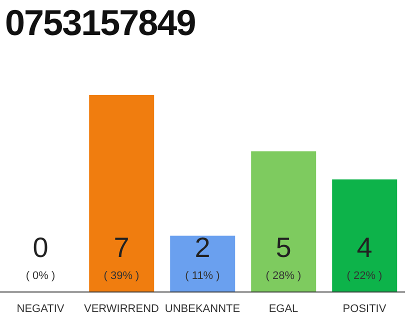 Image resolution: width=410 pixels, height=320 pixels. I want to click on x-tick-label: NEGATIV, so click(40, 309).